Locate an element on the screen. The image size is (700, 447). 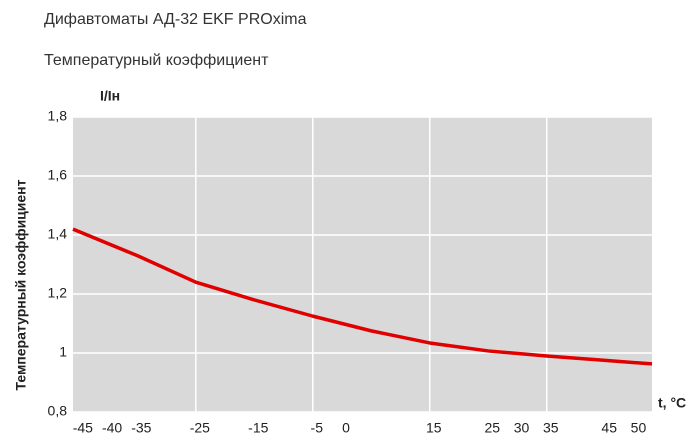
x-tick-label: 30 is located at coordinates (522, 428).